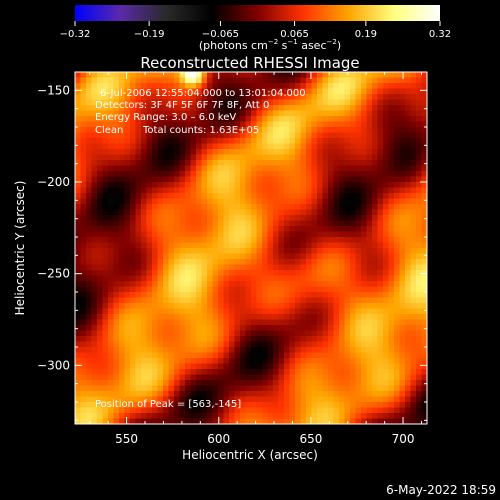 This screenshot has width=500, height=500. Describe the element at coordinates (149, 34) in the screenshot. I see `colorbar-tick-label: −0.19` at that location.